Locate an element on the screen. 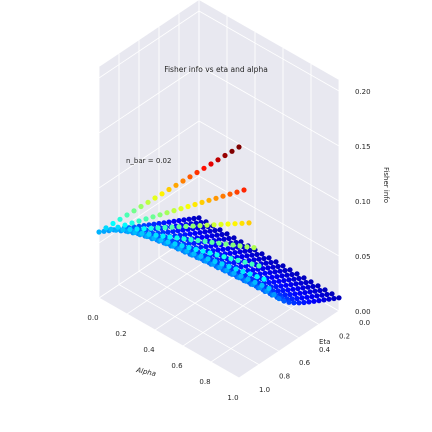 This screenshot has height=432, width=432. y-tick-label: 0.8 is located at coordinates (284, 377).